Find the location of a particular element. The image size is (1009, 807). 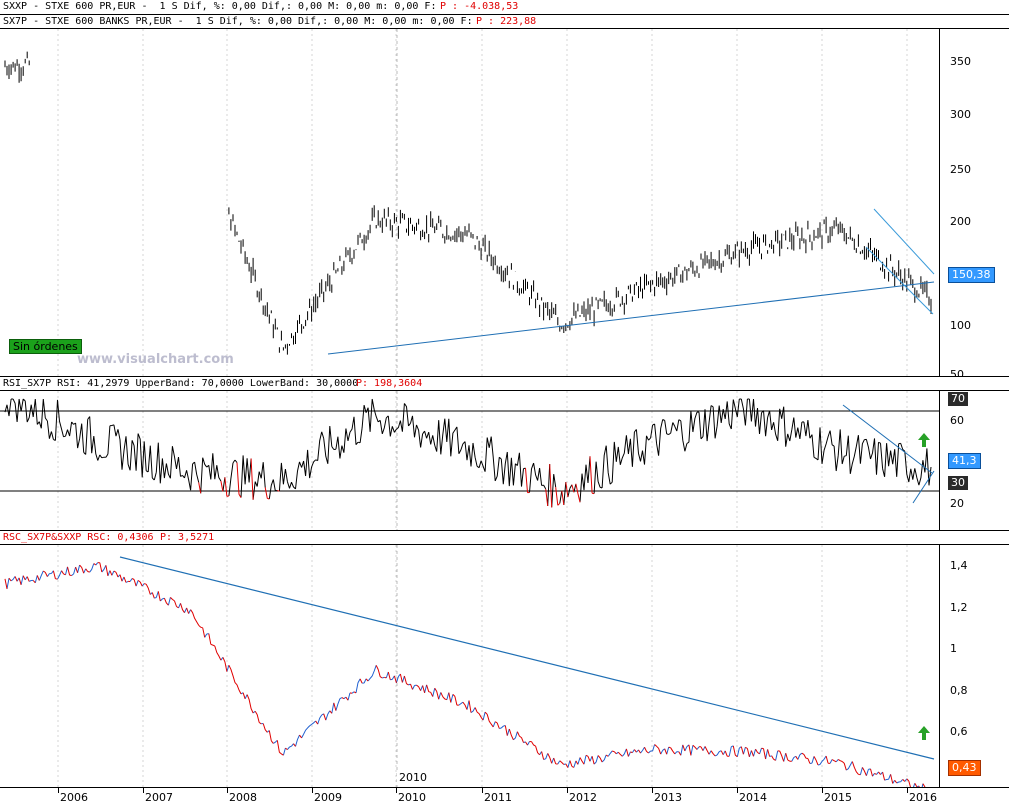

rsc-tick: 1,4 is located at coordinates (959, 565).